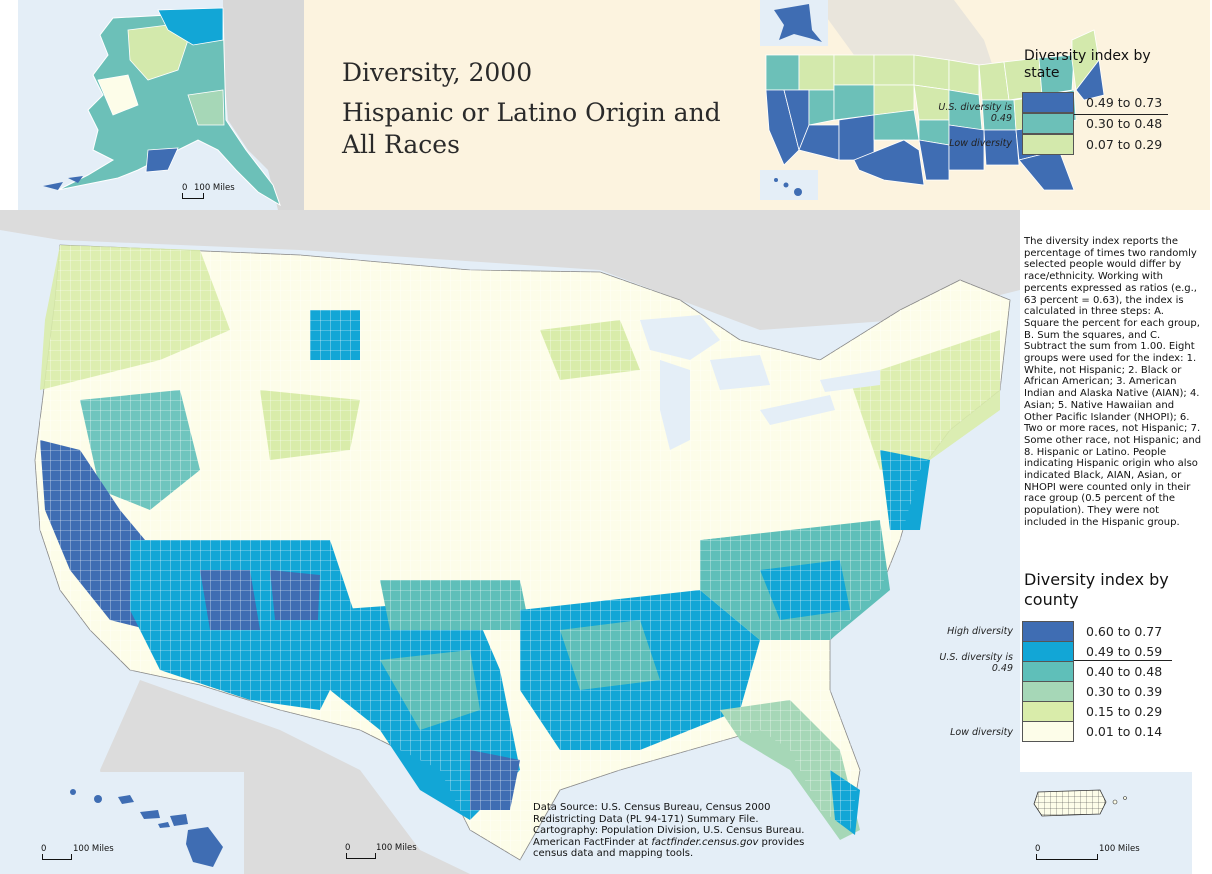 The width and height of the screenshot is (1212, 874). What do you see at coordinates (1096, 589) in the screenshot?
I see `county-legend-title: Diversity index by county` at bounding box center [1096, 589].